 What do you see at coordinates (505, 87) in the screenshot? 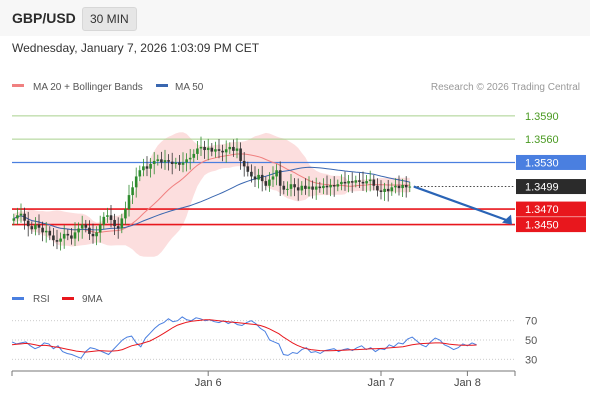
I see `credit-label: Research © 2026 Trading Central` at bounding box center [505, 87].